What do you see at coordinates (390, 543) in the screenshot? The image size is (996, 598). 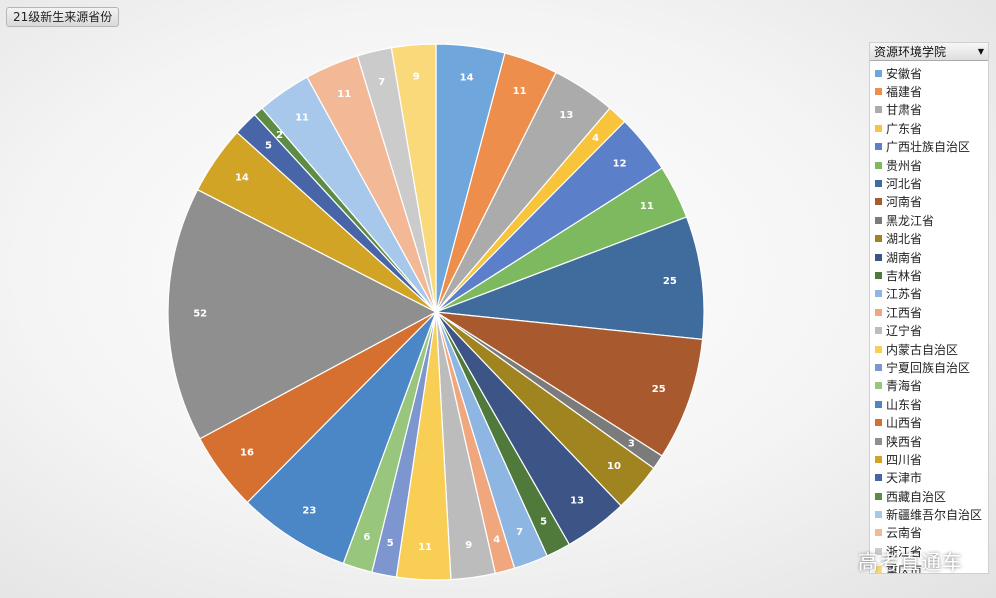 I see `slice-value-label-16: 5` at bounding box center [390, 543].